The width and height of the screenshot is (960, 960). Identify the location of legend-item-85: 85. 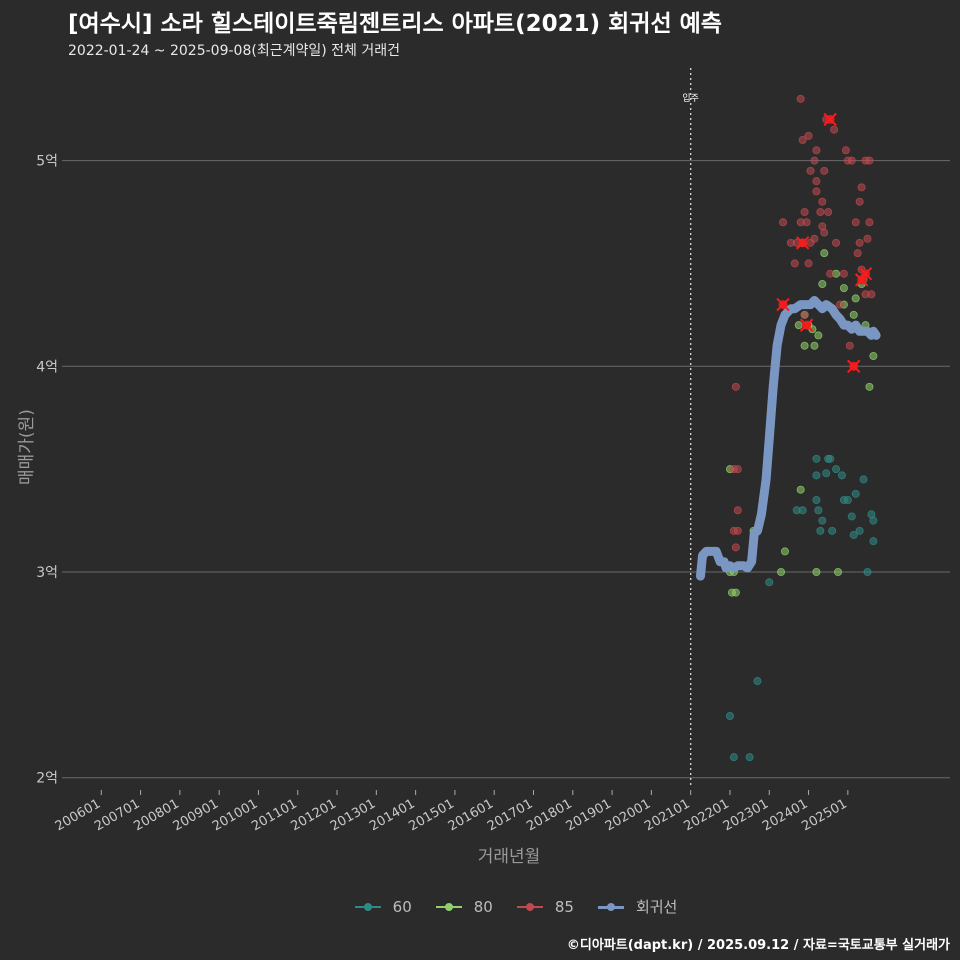
(544, 906).